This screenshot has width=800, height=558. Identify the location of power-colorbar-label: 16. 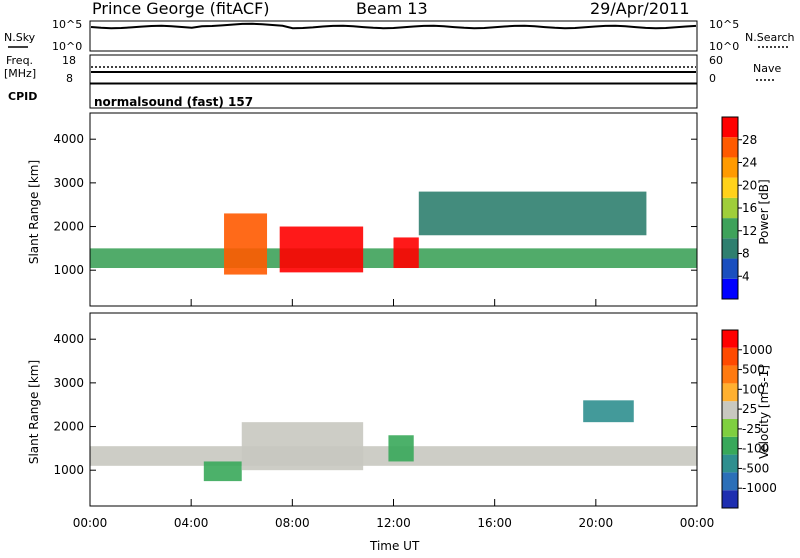
(749, 208).